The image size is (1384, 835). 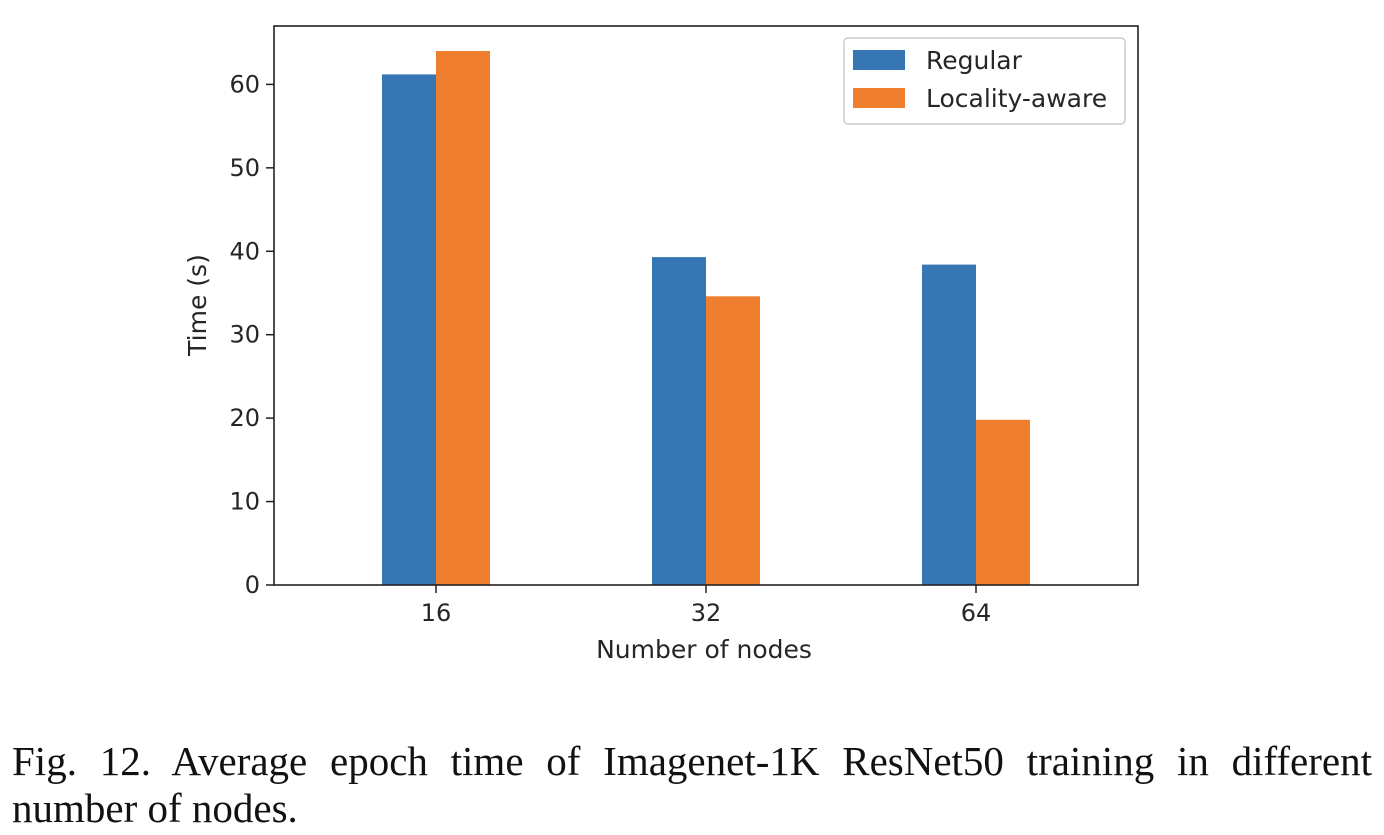 What do you see at coordinates (976, 613) in the screenshot?
I see `x-tick-label-64: 64` at bounding box center [976, 613].